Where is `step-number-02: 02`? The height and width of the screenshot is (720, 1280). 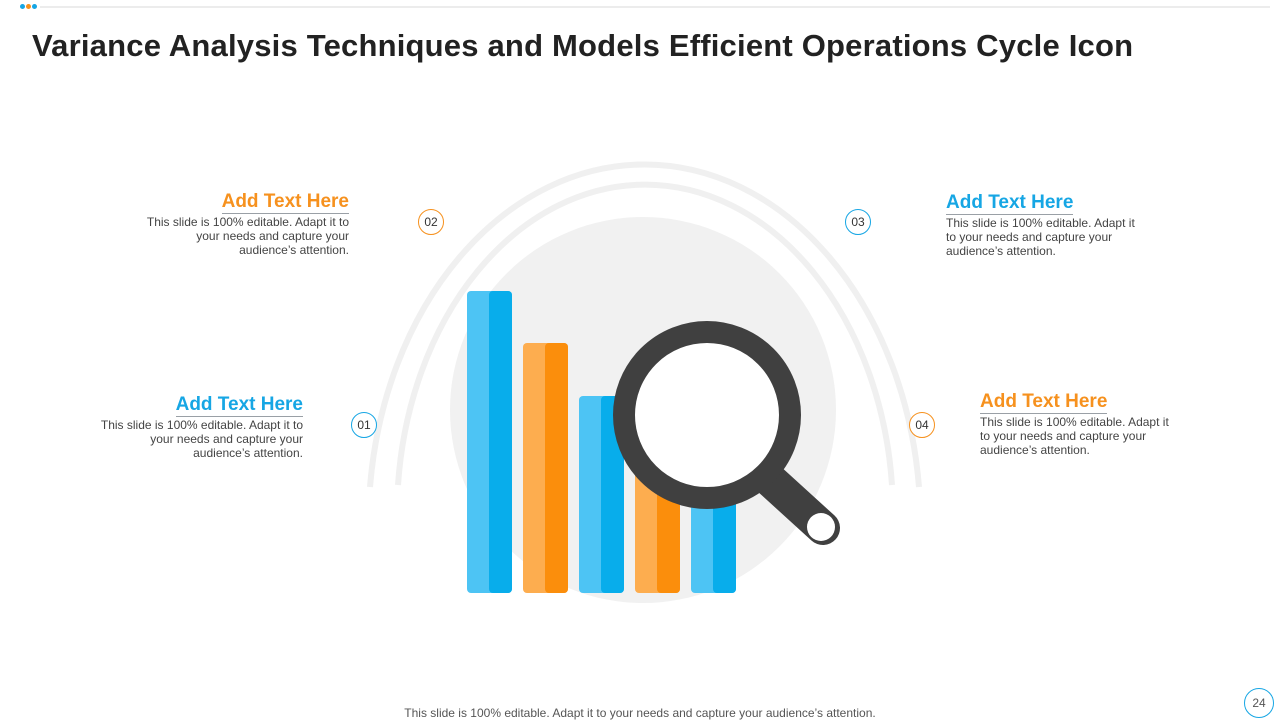 step-number-02: 02 is located at coordinates (431, 222).